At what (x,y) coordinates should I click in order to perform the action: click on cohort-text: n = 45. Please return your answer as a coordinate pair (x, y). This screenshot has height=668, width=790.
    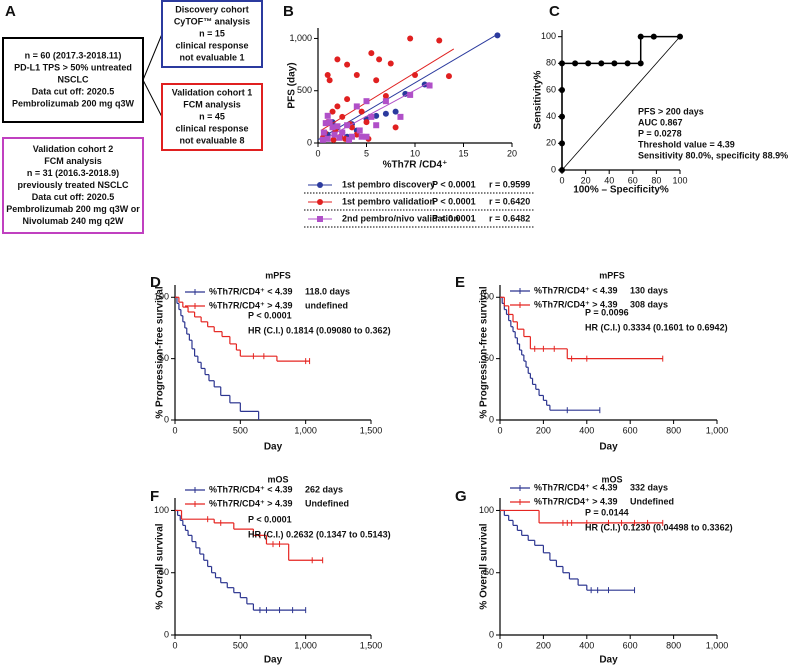
    Looking at the image, I should click on (212, 116).